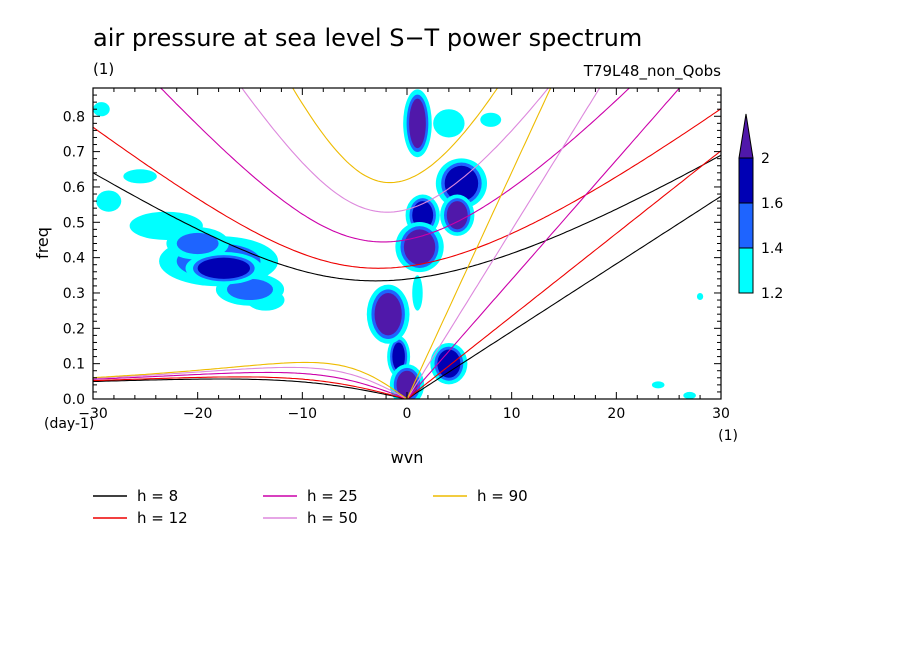  I want to click on y-tick-label: 0.3, so click(74, 294).